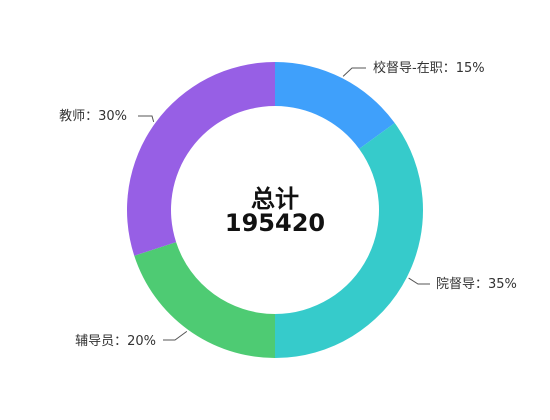  I want to click on center-title: 总计, so click(275, 199).